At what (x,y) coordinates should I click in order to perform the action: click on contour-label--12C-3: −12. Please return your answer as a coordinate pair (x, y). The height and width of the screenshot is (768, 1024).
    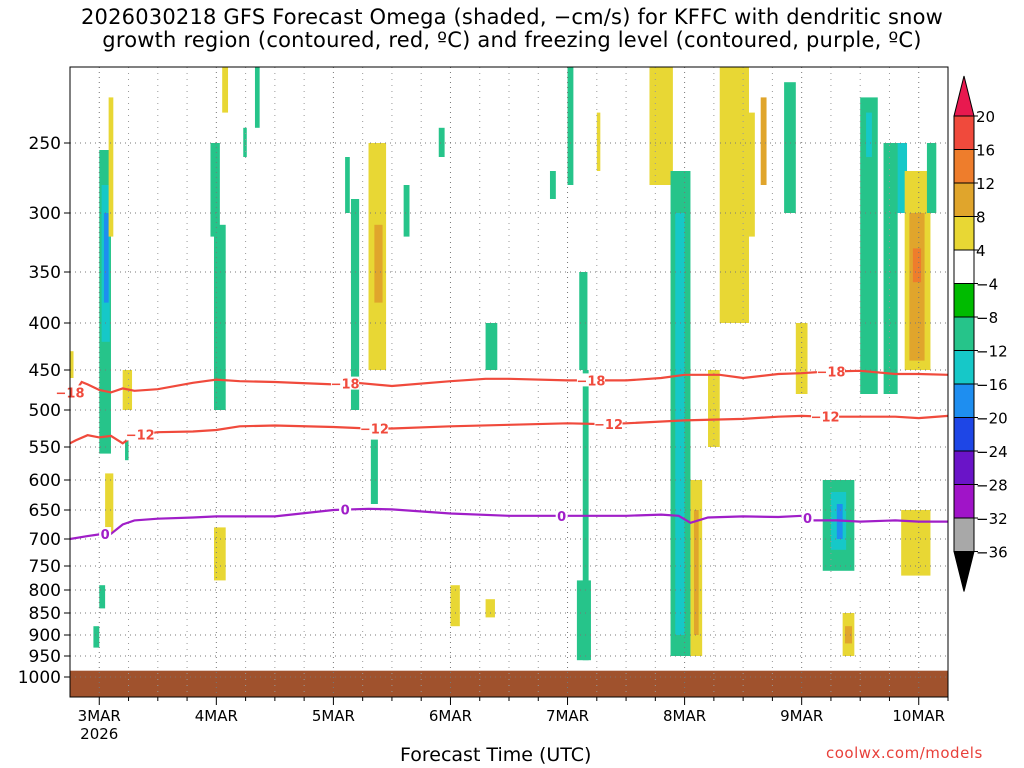
    Looking at the image, I should click on (825, 418).